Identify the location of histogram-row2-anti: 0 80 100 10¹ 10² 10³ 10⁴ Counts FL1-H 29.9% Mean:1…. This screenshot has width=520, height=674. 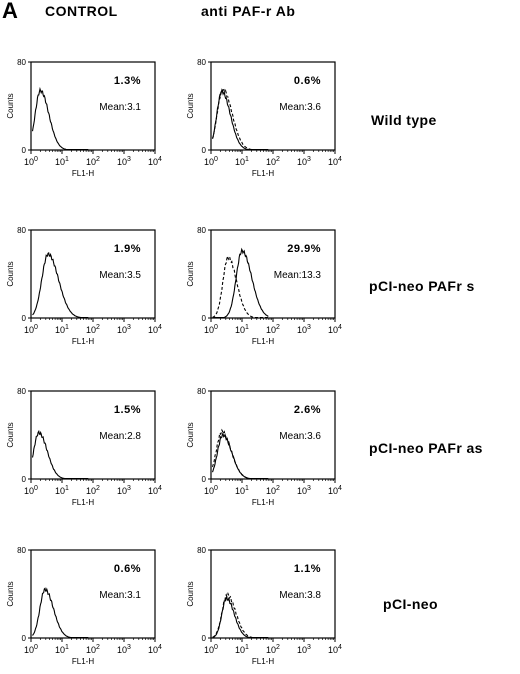
(264, 286).